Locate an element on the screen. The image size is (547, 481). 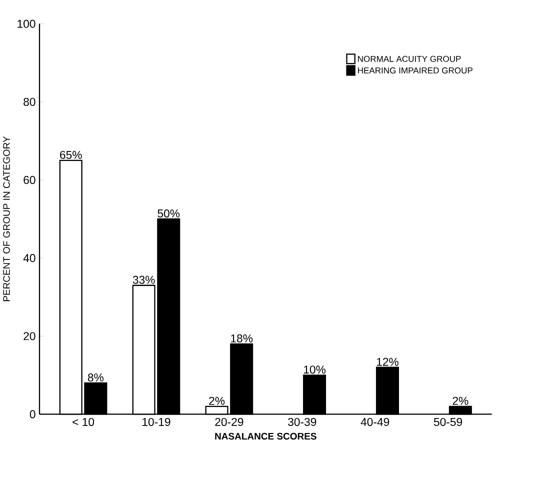
y-tick-label: 40 is located at coordinates (29, 258).